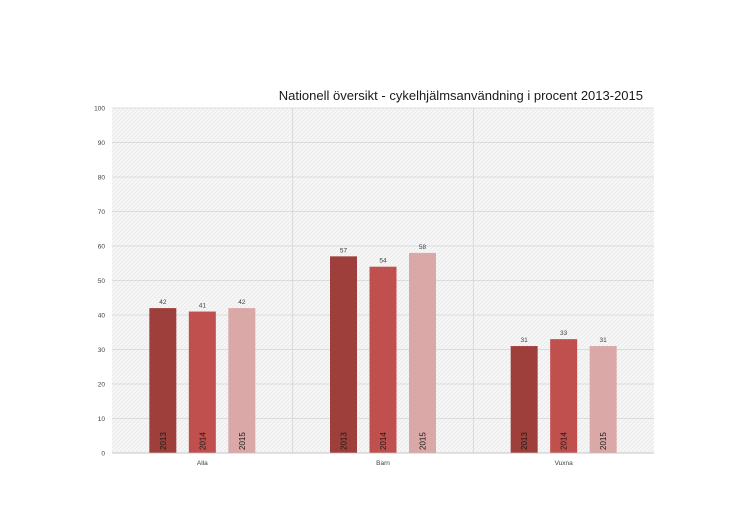 This screenshot has width=746, height=527. Describe the element at coordinates (102, 177) in the screenshot. I see `y-tick-label: 80` at that location.